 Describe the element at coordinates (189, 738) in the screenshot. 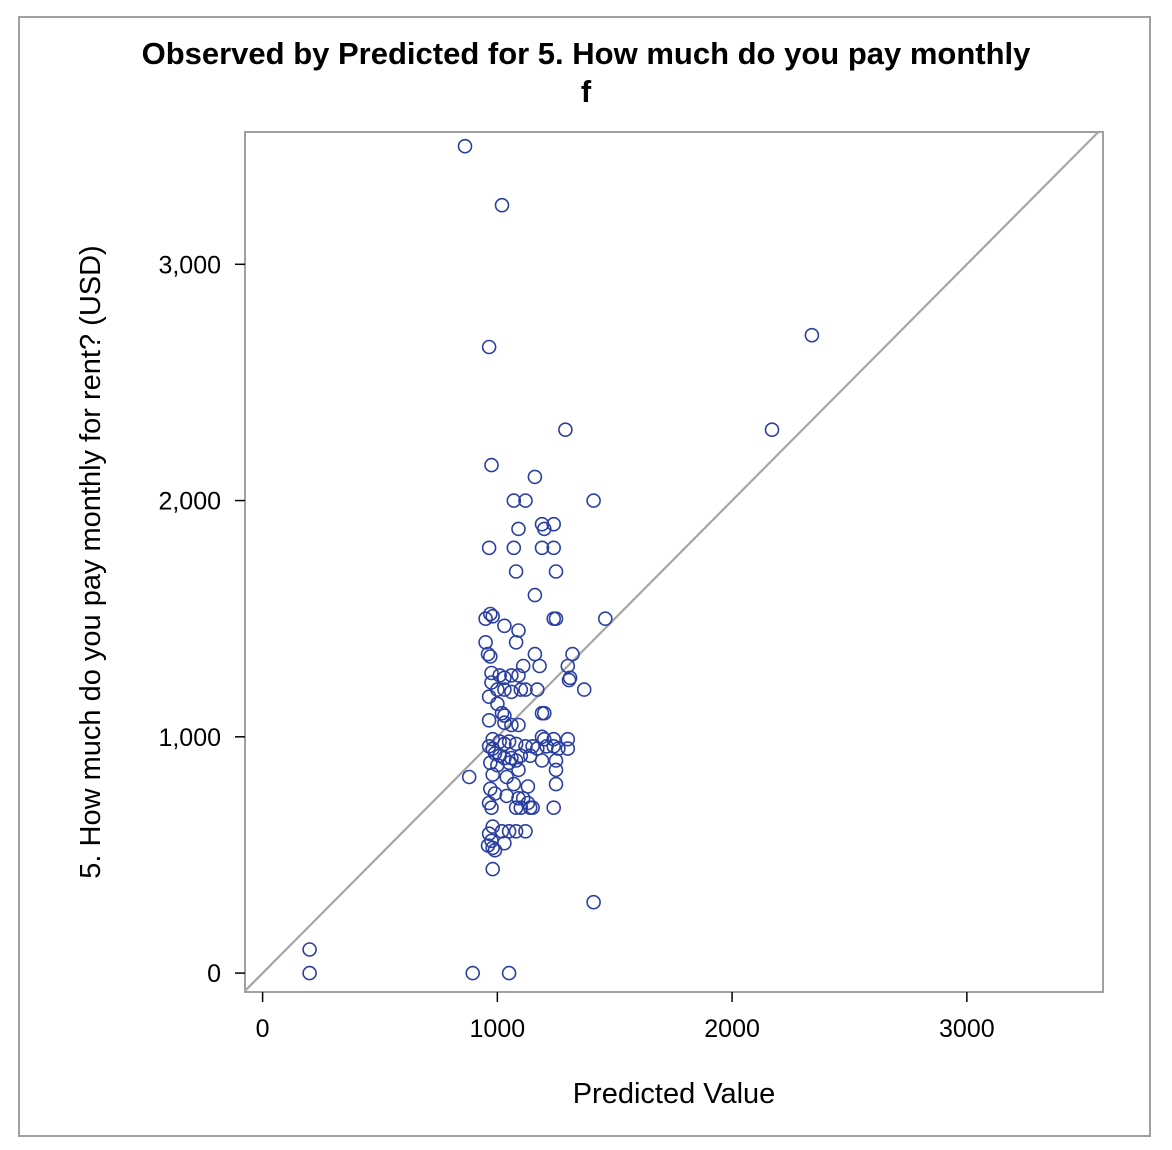

I see `y-tick-label: 1,000` at that location.